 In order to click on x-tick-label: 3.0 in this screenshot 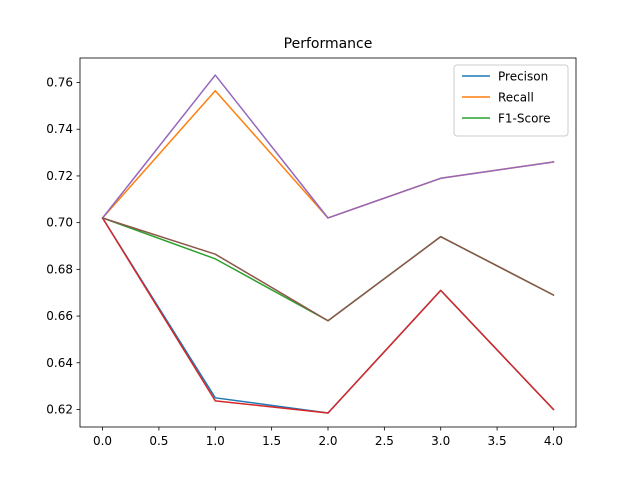, I will do `click(440, 441)`.